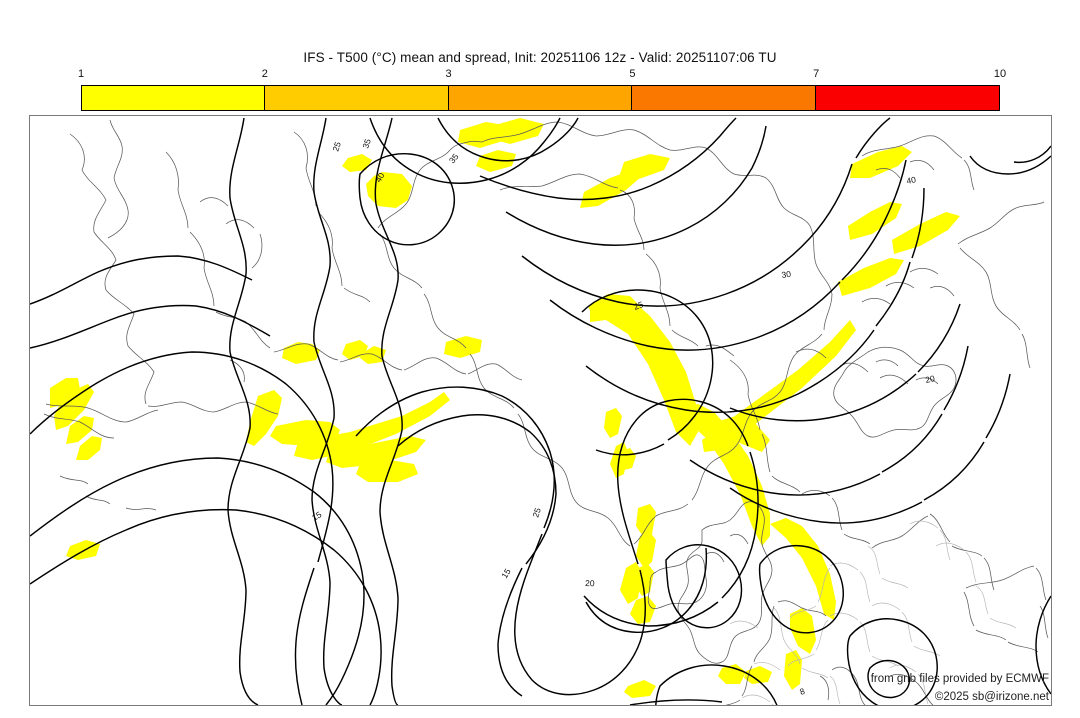 This screenshot has width=1080, height=718. Describe the element at coordinates (786, 274) in the screenshot. I see `contour-label: 30` at that location.